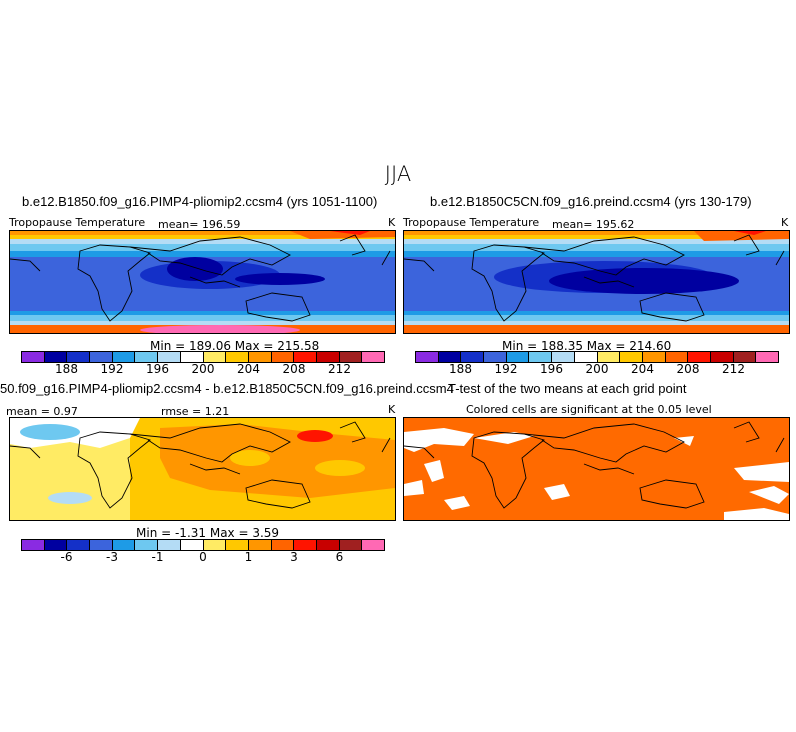 The height and width of the screenshot is (732, 796). Describe the element at coordinates (248, 557) in the screenshot. I see `colorbar-3-tick-label: 1` at that location.